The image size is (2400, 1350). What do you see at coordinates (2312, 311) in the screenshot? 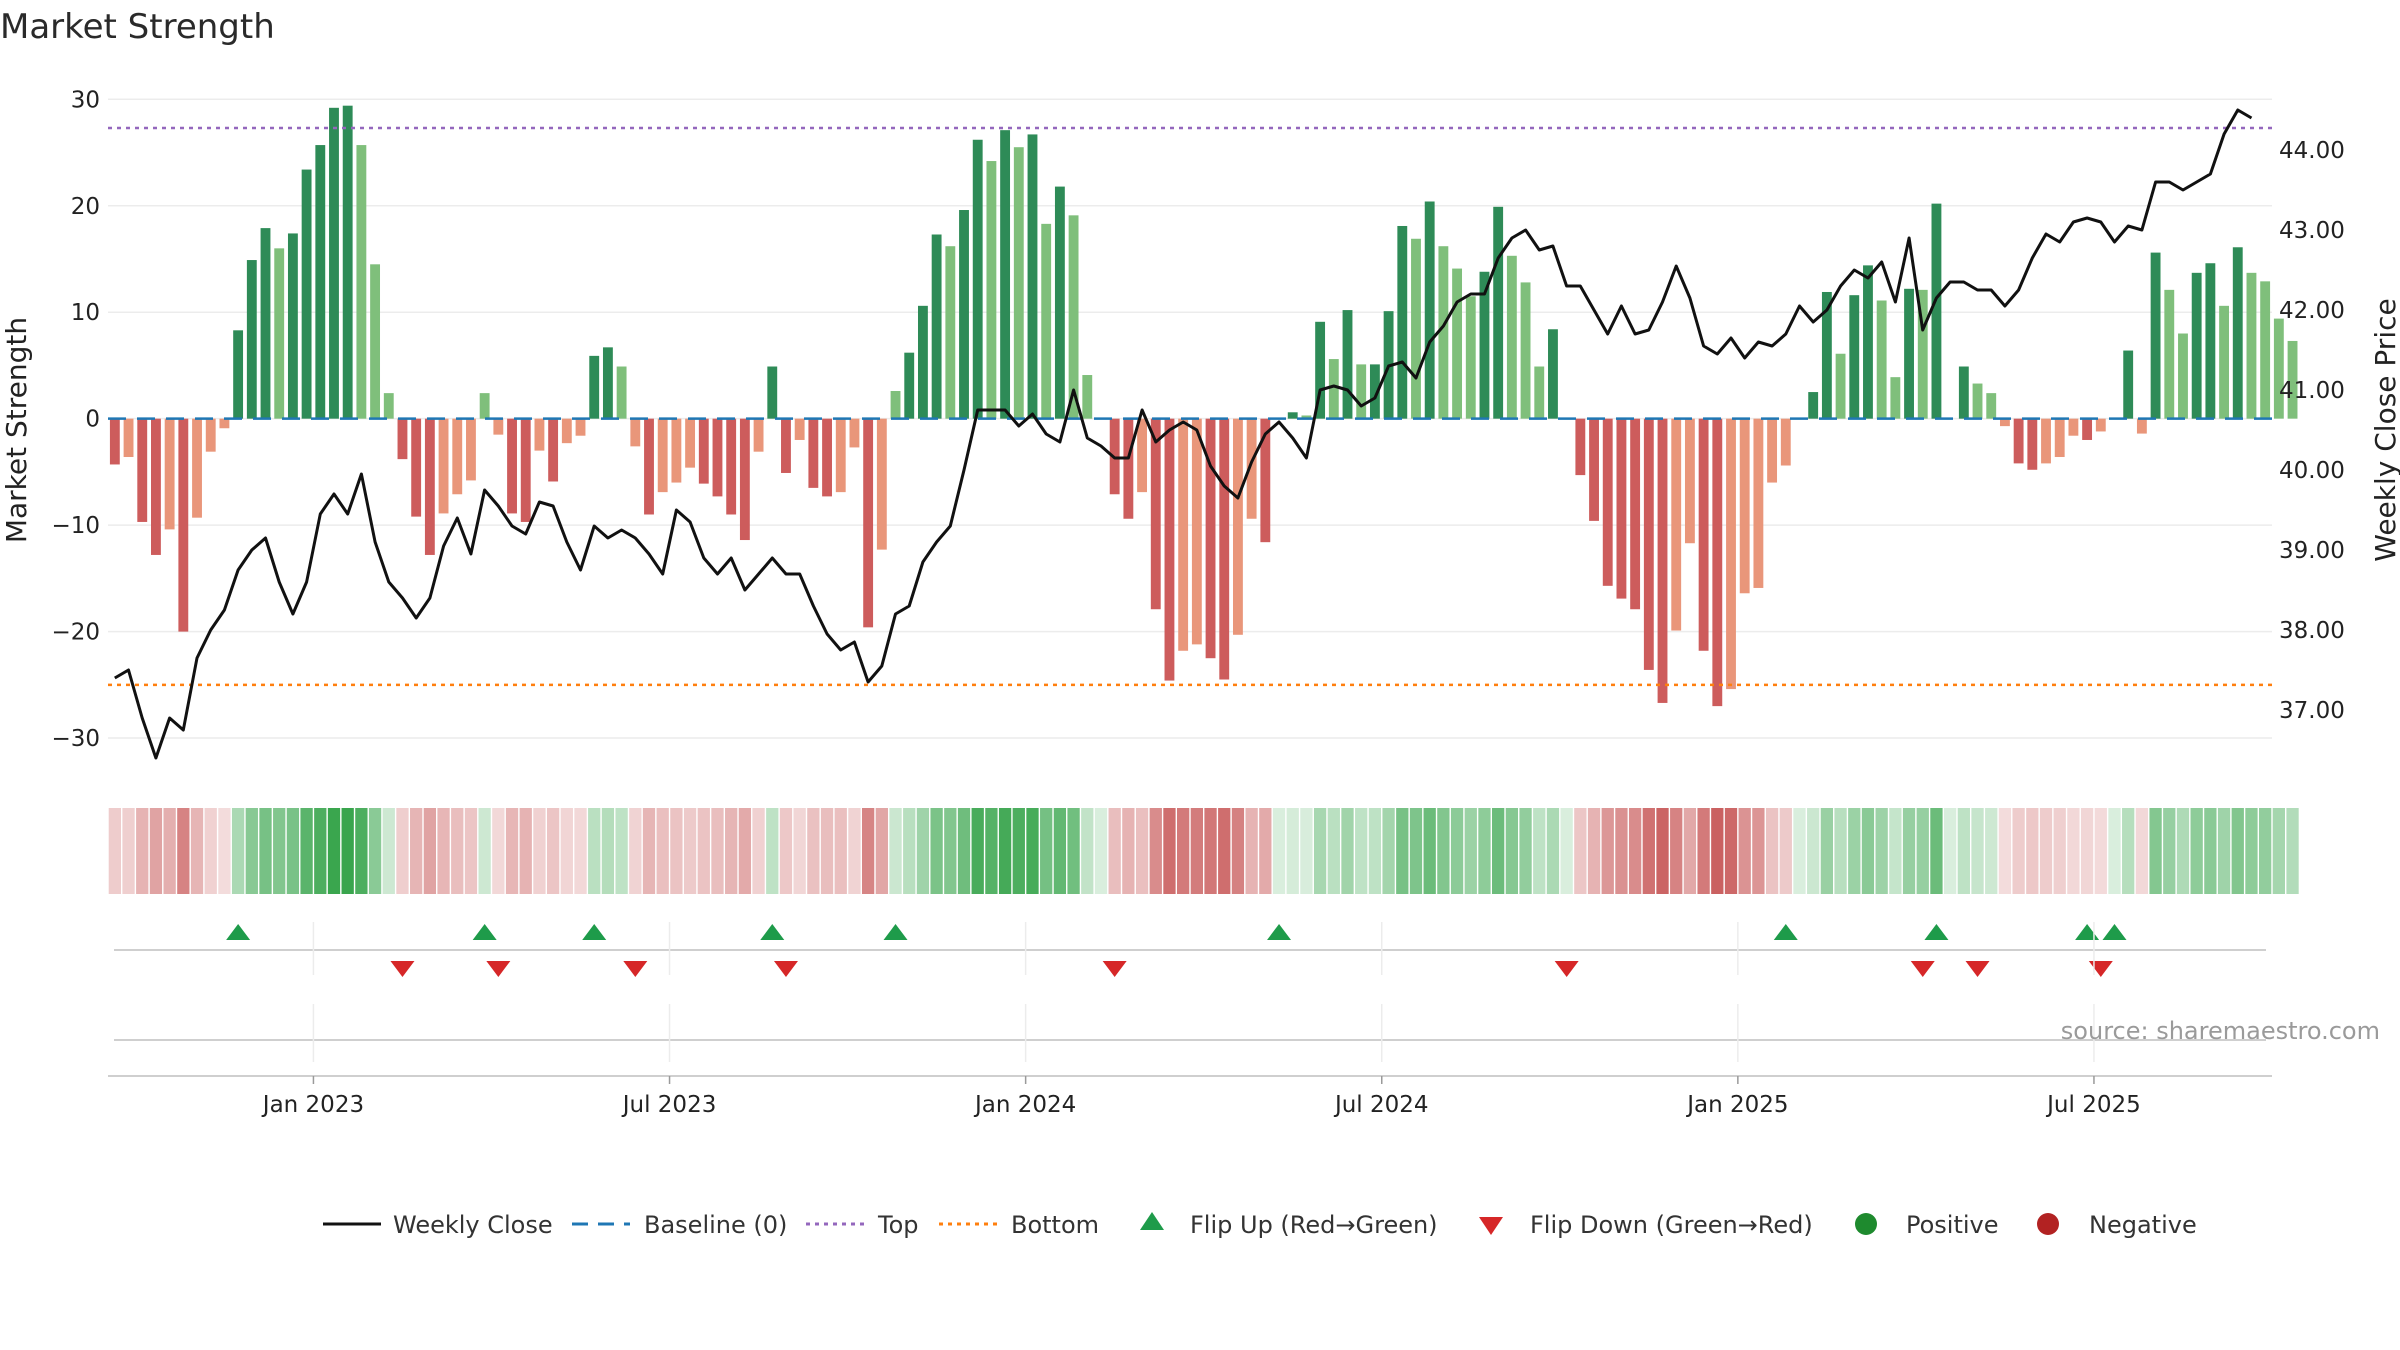
I see `y2-tick-label: 42.00` at bounding box center [2312, 311].